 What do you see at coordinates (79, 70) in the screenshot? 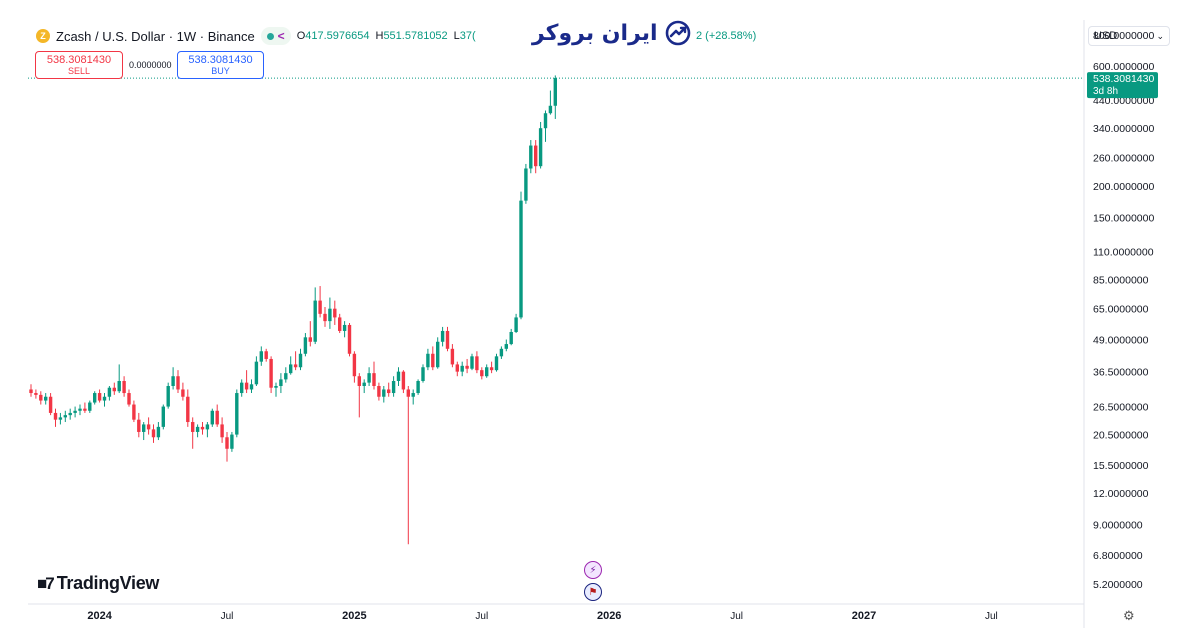
I see `sell-label: SELL` at bounding box center [79, 70].